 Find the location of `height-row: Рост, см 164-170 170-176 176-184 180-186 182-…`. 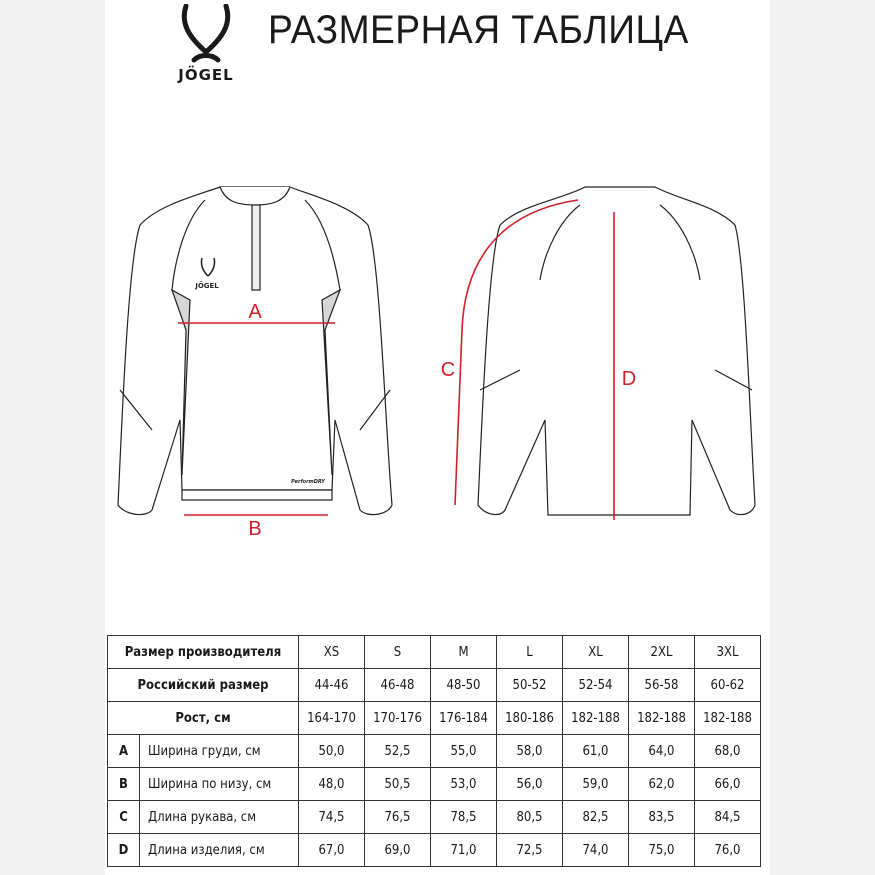

height-row: Рост, см 164-170 170-176 176-184 180-186 182-… is located at coordinates (434, 718).